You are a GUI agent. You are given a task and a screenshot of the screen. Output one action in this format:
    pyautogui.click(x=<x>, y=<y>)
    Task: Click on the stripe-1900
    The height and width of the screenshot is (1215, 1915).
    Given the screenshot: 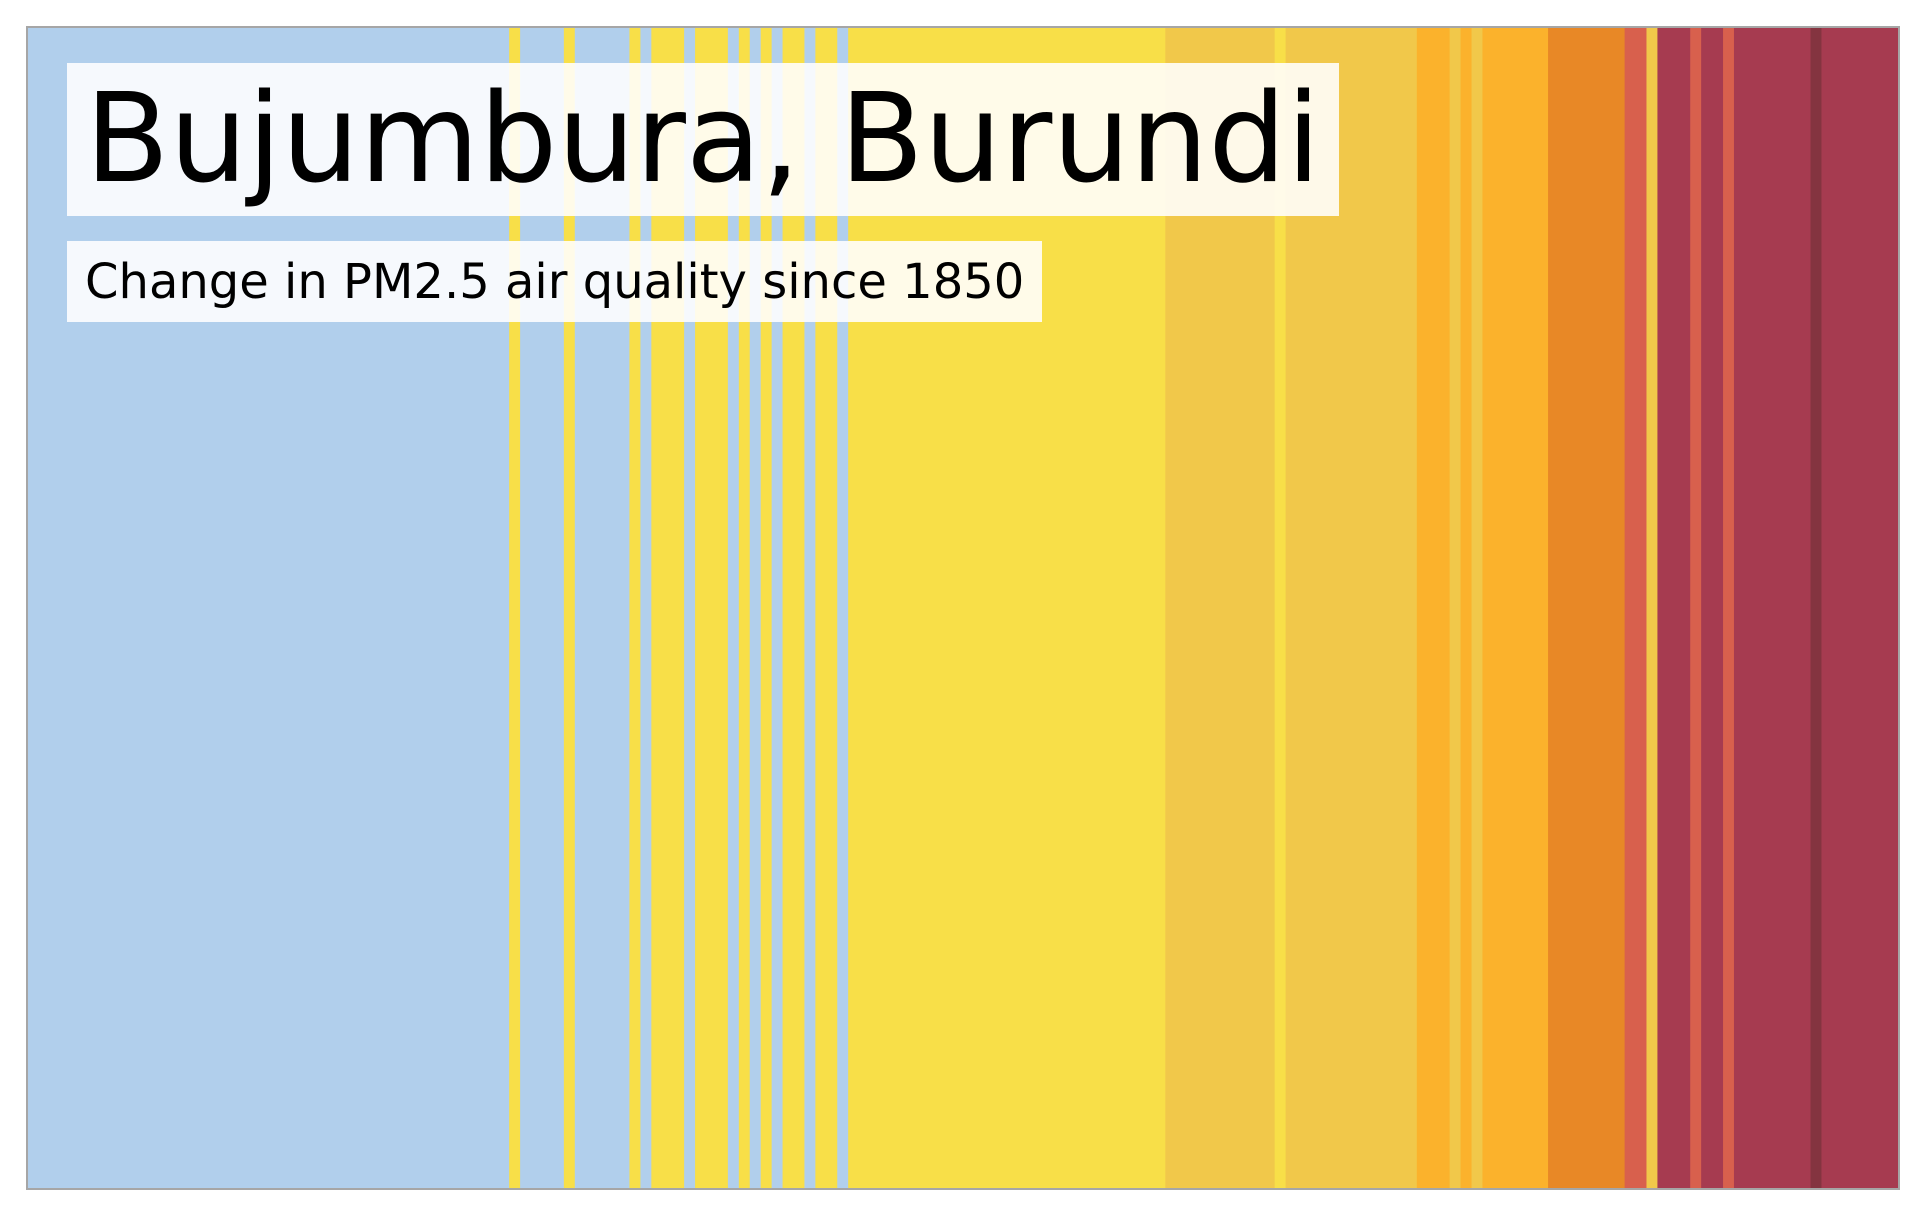 What is the action you would take?
    pyautogui.click(x=602, y=608)
    